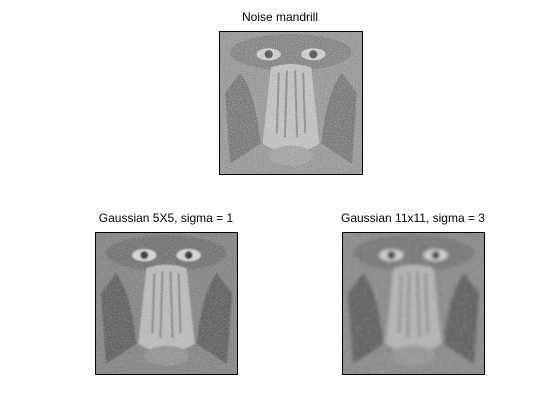 This screenshot has height=420, width=560. What do you see at coordinates (291, 103) in the screenshot?
I see `noise-mandrill-image` at bounding box center [291, 103].